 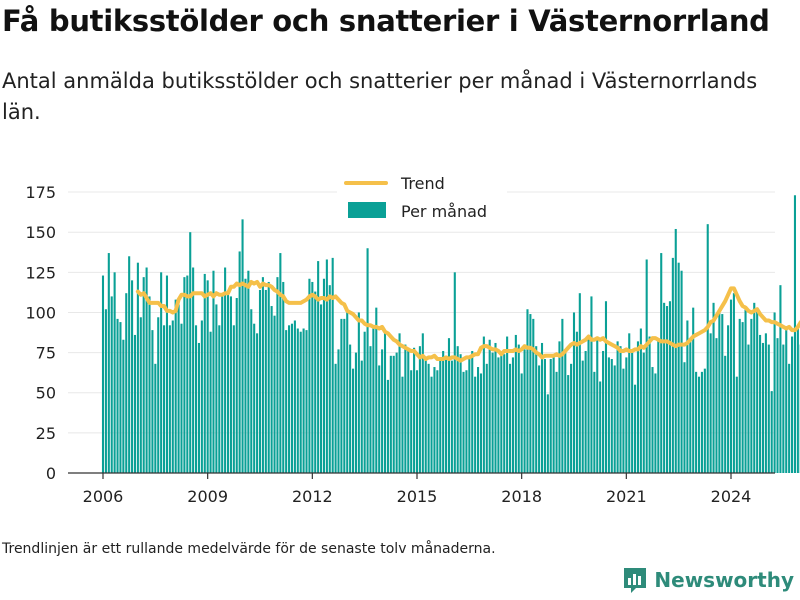 I want to click on x-tick-label: 2018, so click(x=521, y=496).